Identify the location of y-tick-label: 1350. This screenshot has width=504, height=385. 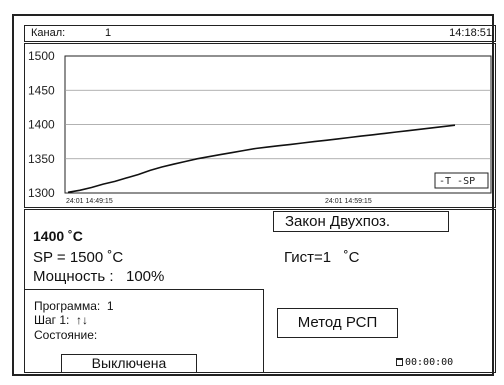
(41, 159).